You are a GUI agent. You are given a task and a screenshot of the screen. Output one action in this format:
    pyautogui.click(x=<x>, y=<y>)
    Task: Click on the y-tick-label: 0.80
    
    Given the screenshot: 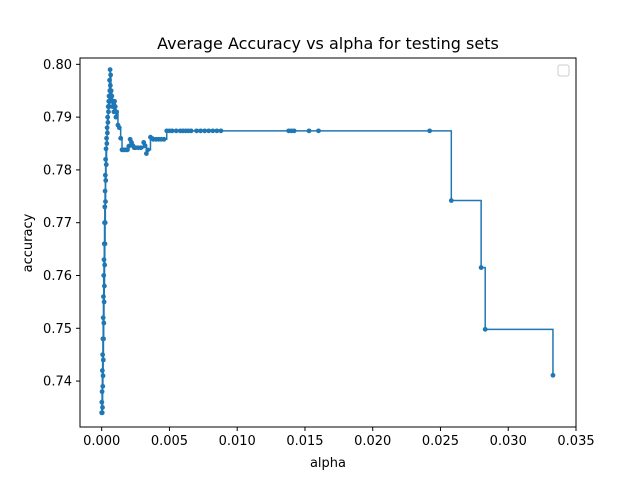 What is the action you would take?
    pyautogui.click(x=57, y=65)
    